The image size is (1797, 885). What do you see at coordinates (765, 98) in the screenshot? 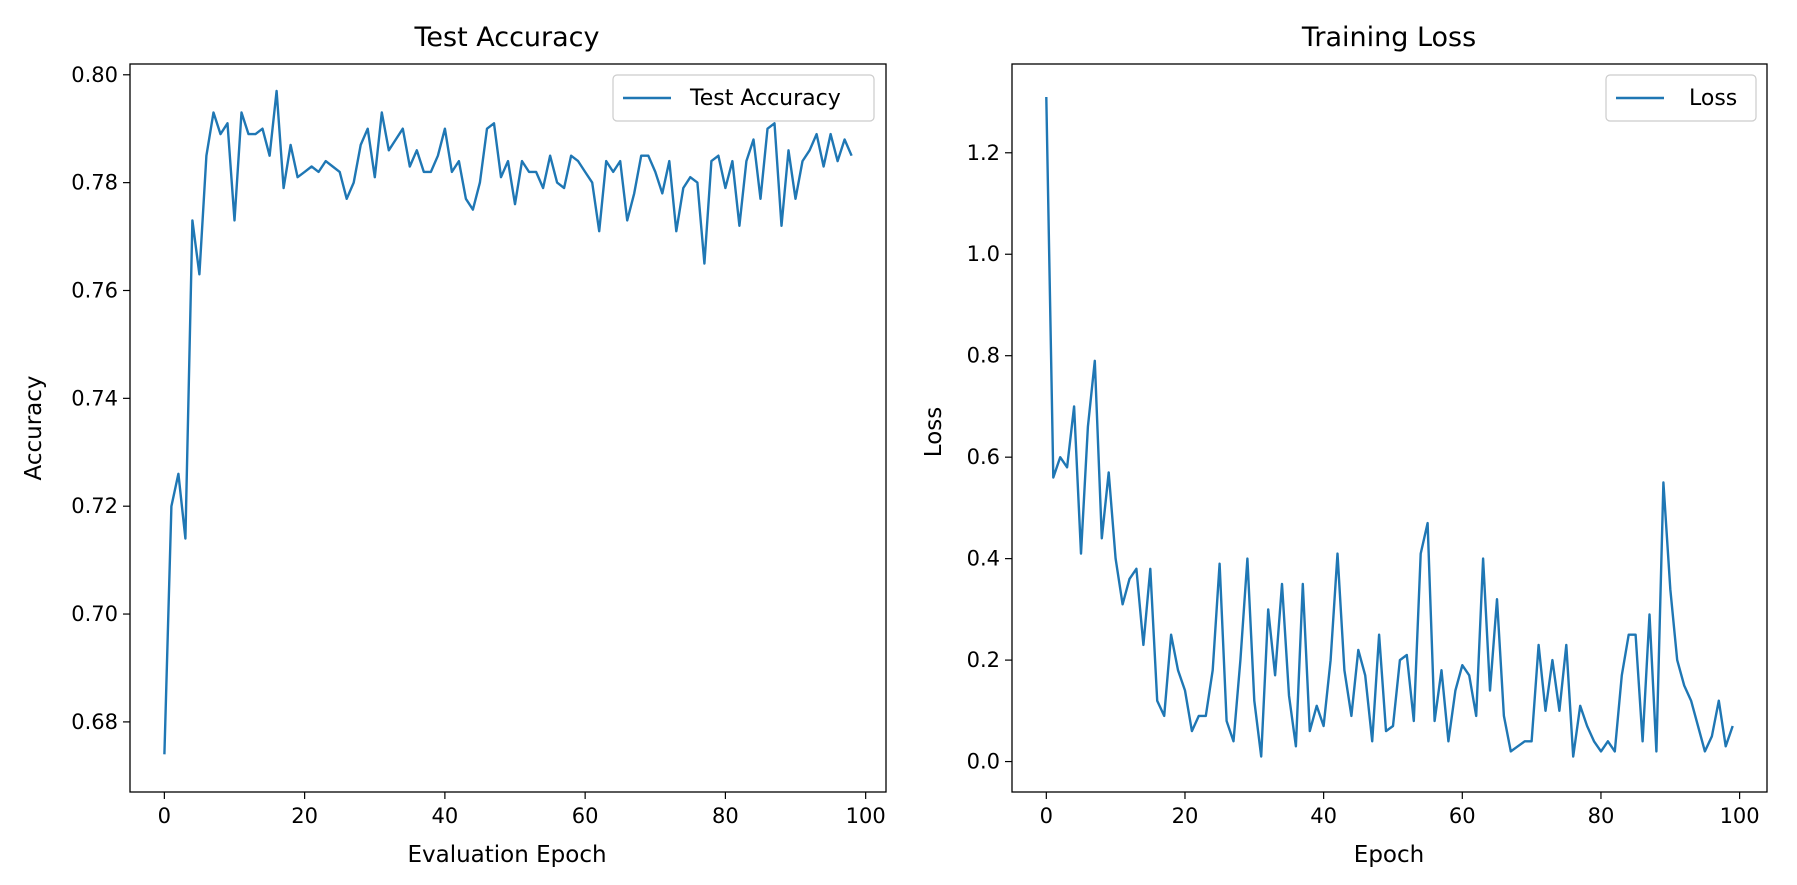
I see `legend-label: Test Accuracy` at bounding box center [765, 98].